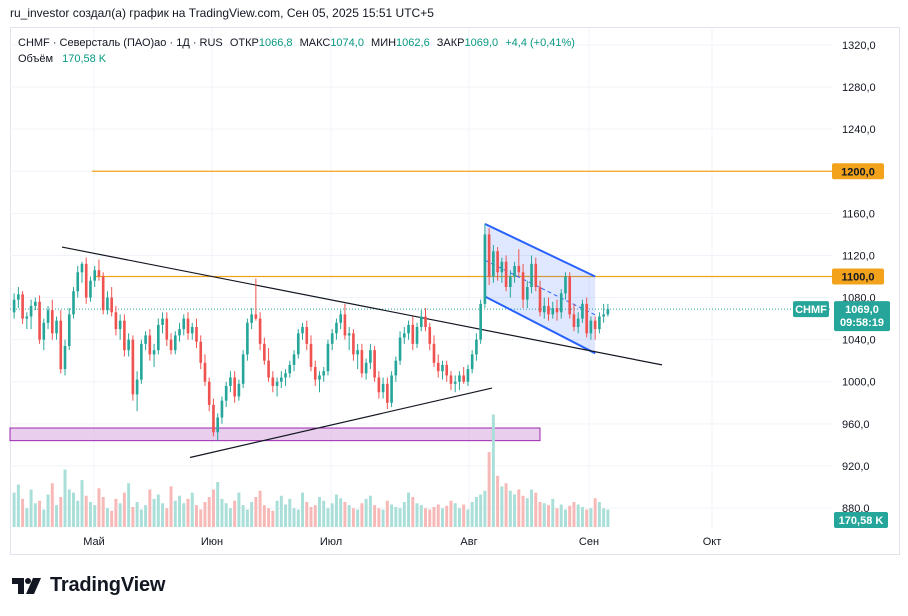  Describe the element at coordinates (413, 43) in the screenshot. I see `legend-low-value: 1062,6` at that location.